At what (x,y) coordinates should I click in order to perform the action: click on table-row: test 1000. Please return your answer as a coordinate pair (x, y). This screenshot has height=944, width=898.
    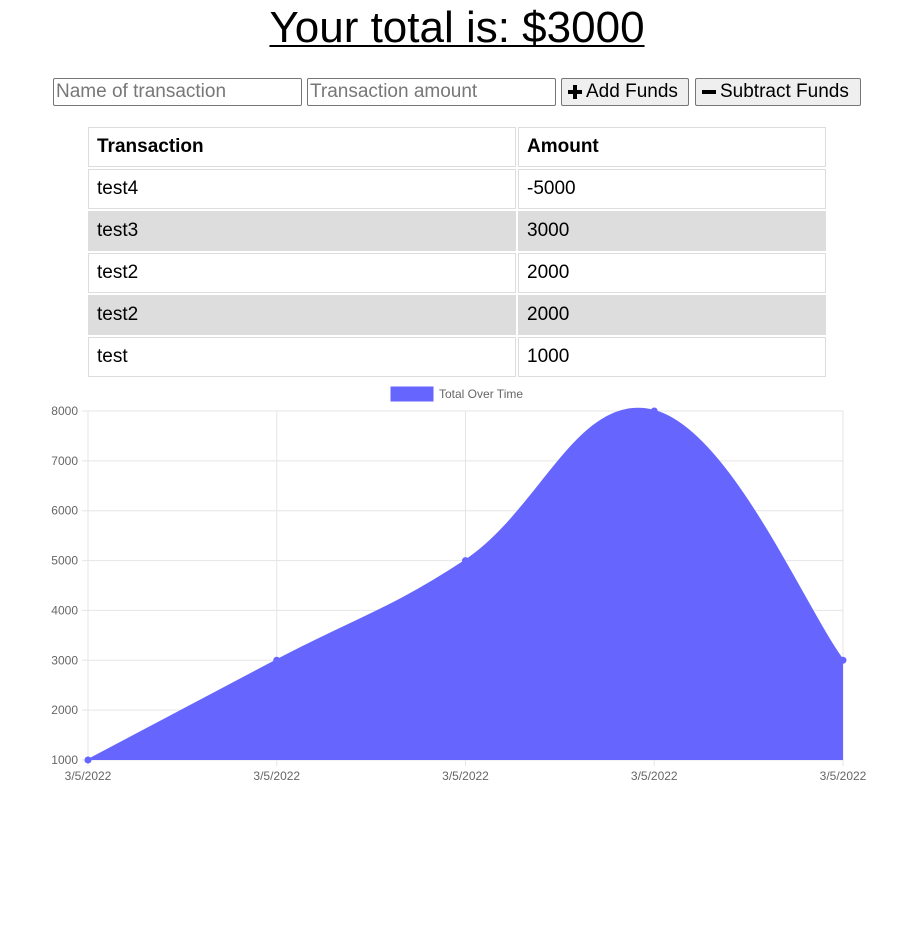
    Looking at the image, I should click on (457, 357).